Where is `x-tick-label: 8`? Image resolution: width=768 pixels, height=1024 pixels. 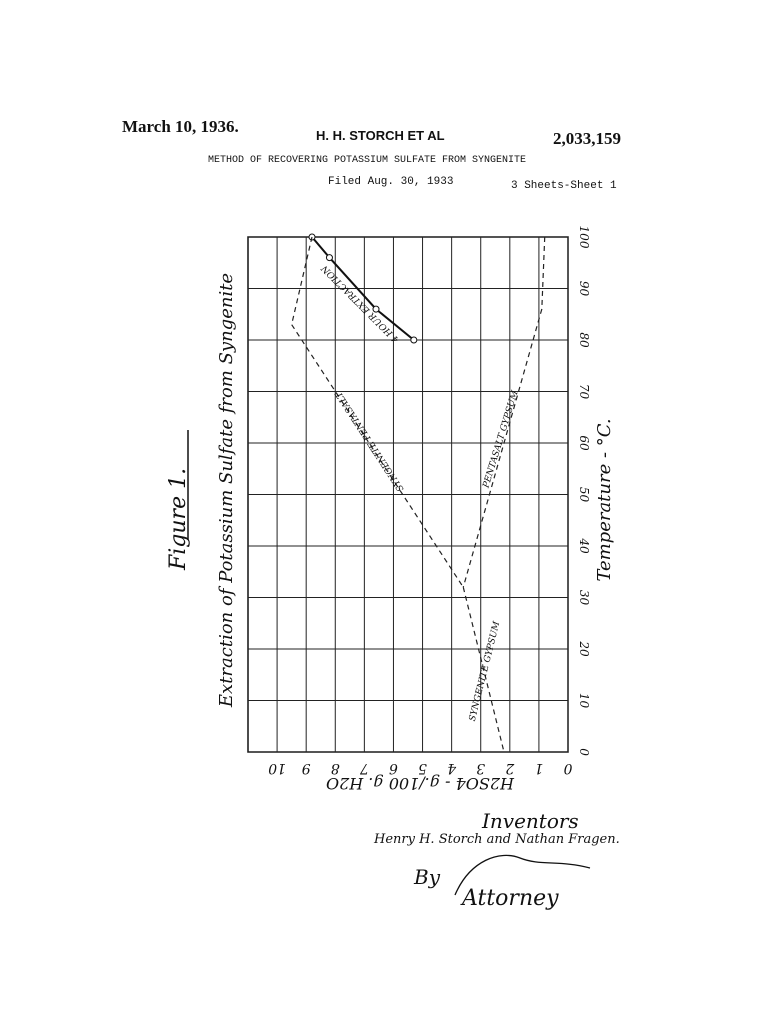
x-tick-label: 8 is located at coordinates (335, 768).